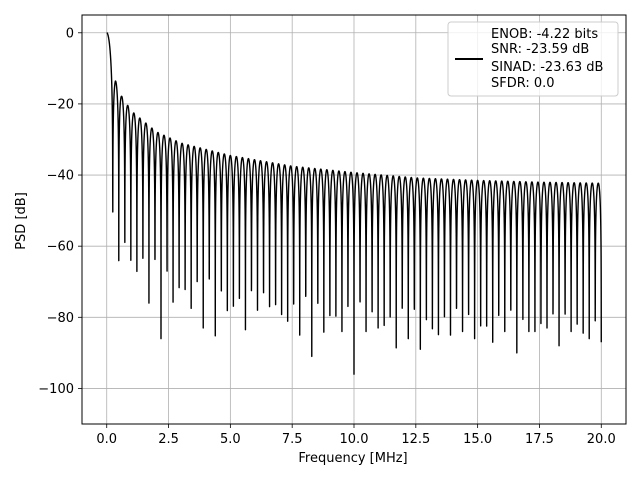  What do you see at coordinates (601, 439) in the screenshot?
I see `x-tick-label: 20.0` at bounding box center [601, 439].